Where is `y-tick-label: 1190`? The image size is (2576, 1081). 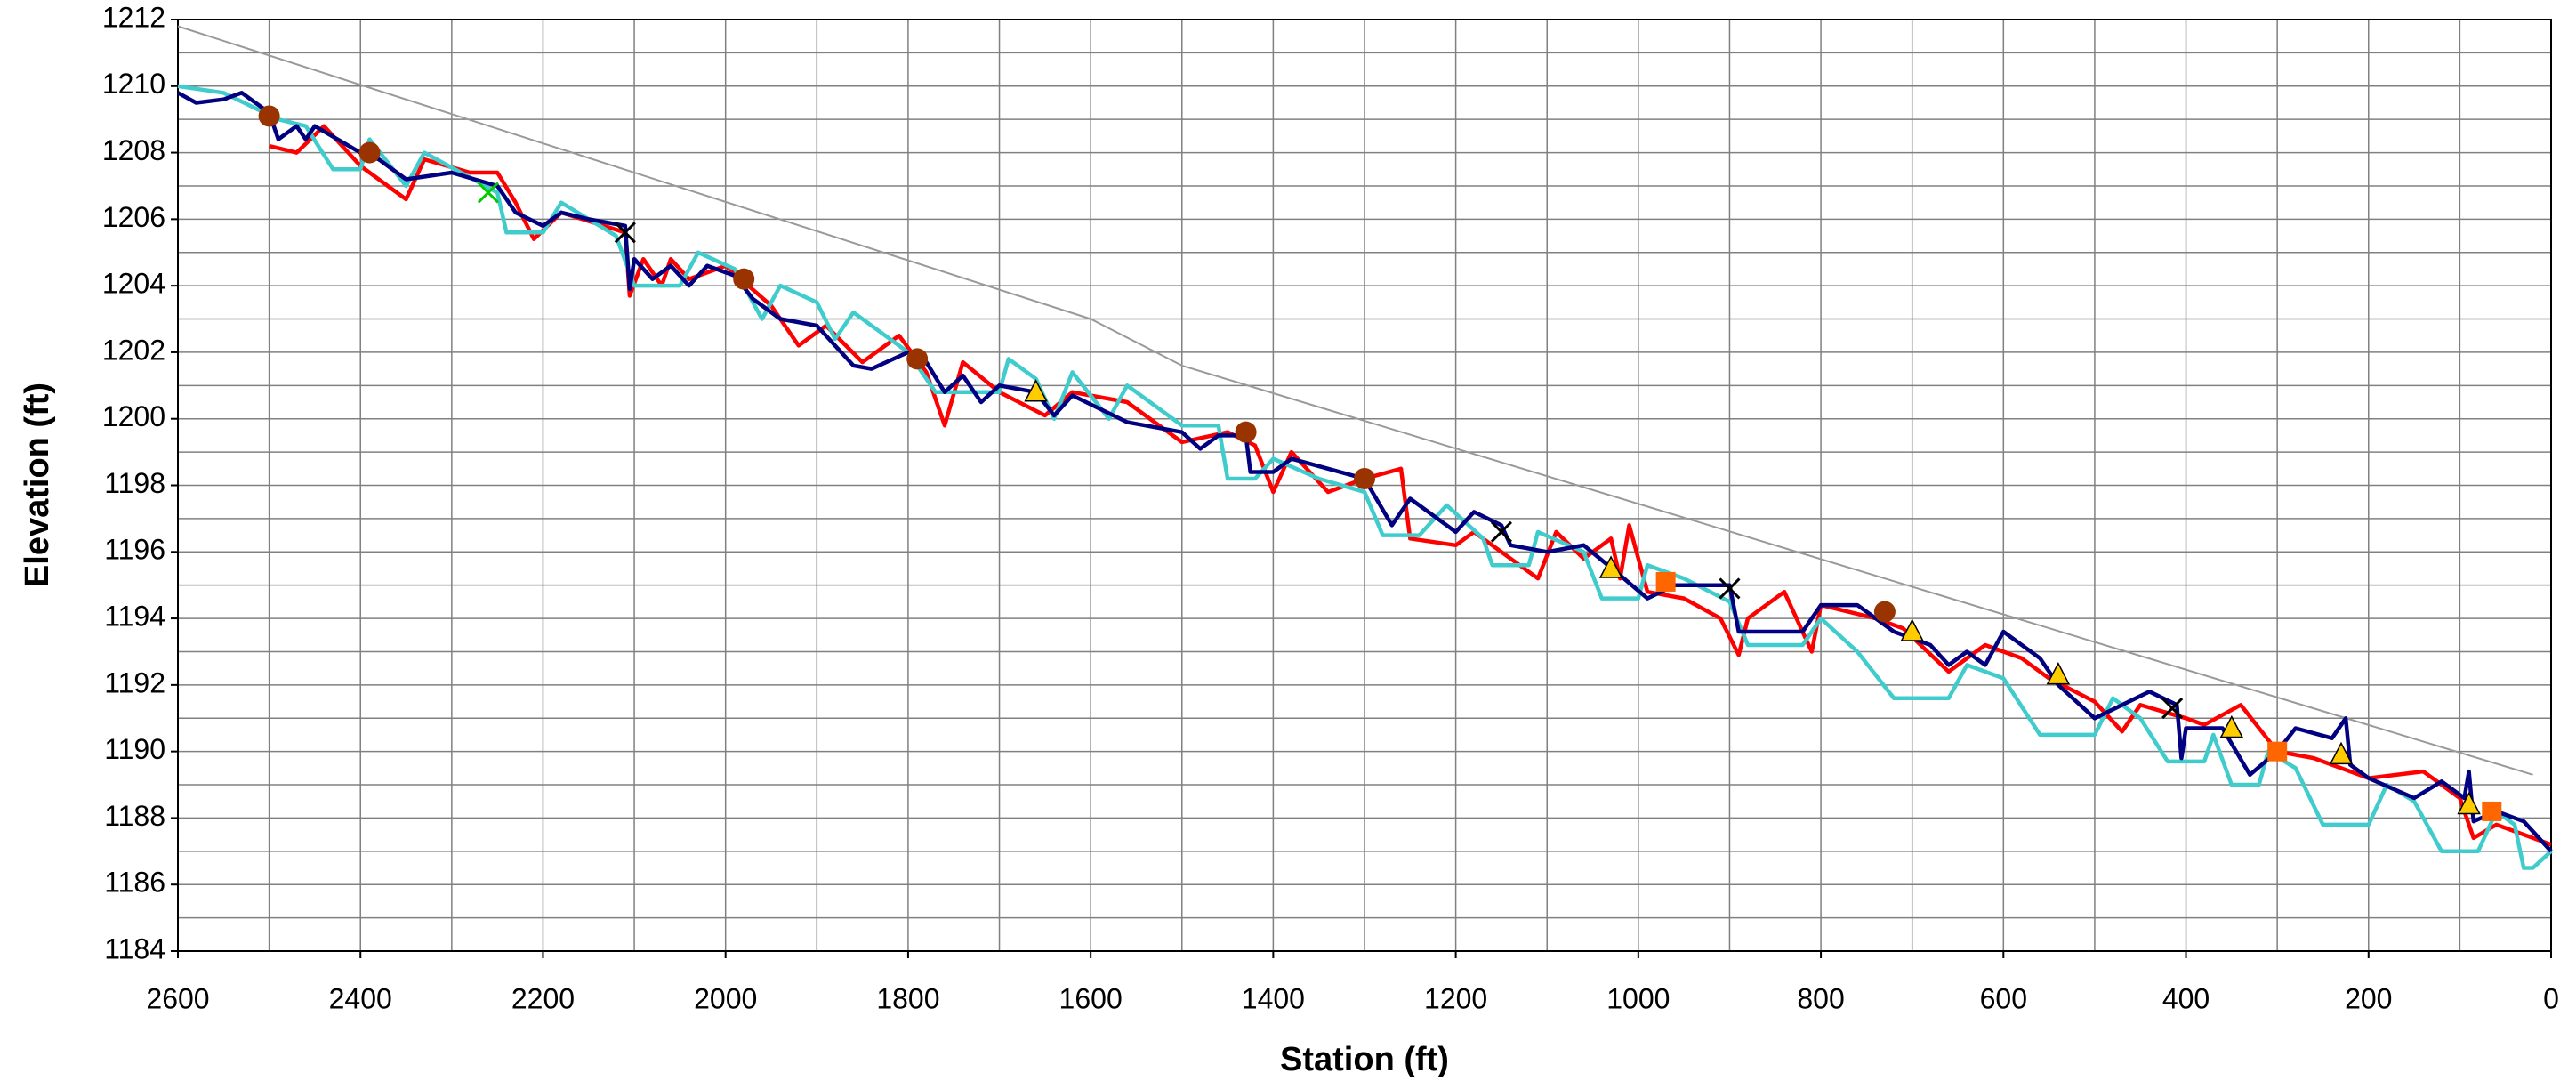
y-tick-label: 1190 is located at coordinates (134, 749).